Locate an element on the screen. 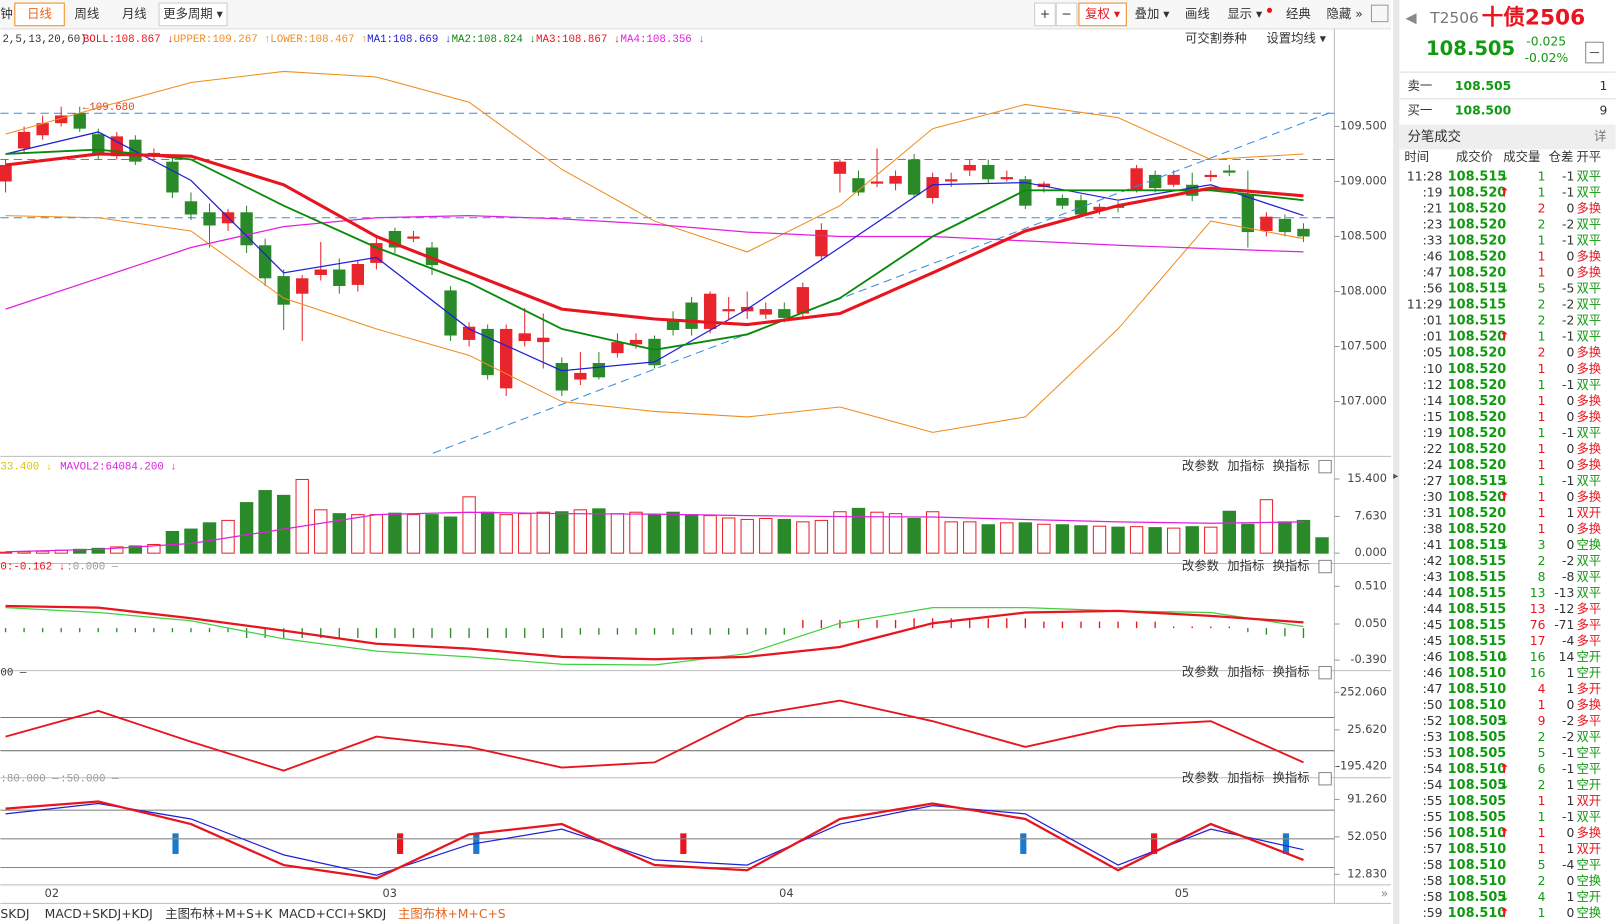  toolbar-item: − is located at coordinates (1066, 14).